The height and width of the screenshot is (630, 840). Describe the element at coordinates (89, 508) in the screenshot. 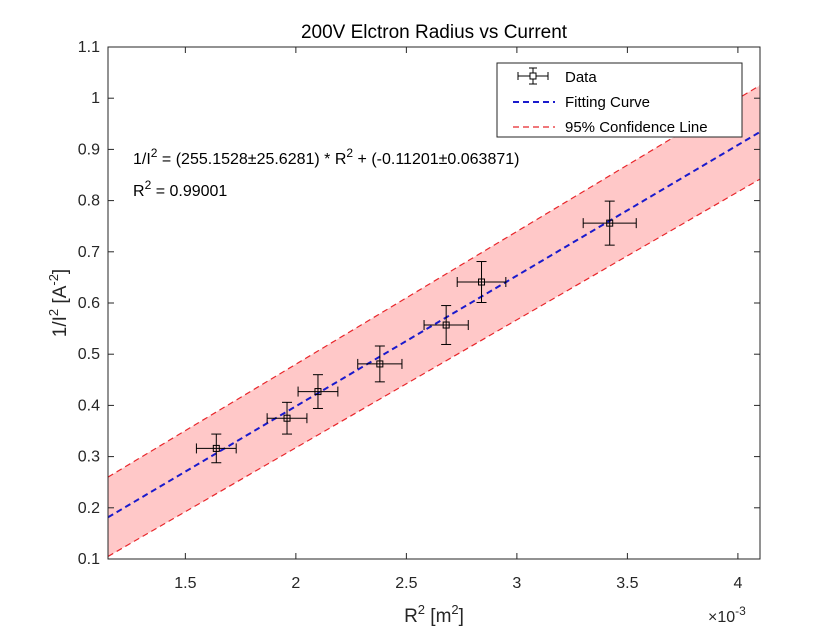

I see `y-tick-label: 0.2` at that location.